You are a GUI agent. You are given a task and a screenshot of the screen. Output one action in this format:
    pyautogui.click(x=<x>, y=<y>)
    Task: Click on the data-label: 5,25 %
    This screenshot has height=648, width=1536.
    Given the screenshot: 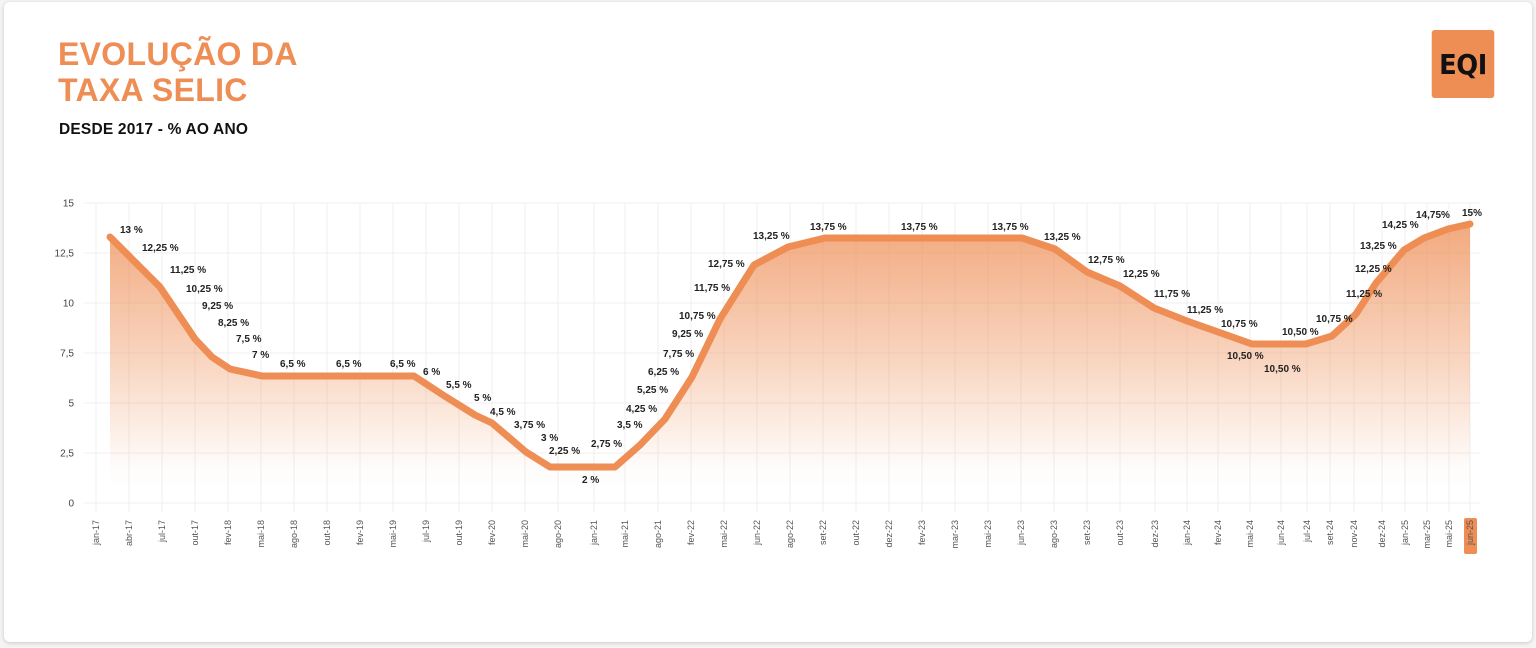 What is the action you would take?
    pyautogui.click(x=652, y=390)
    